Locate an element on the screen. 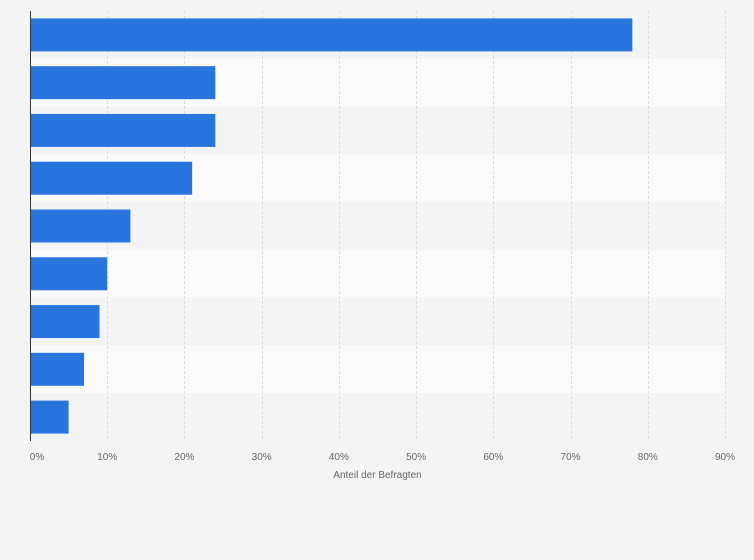 The image size is (754, 560). x-tick-label: 20% is located at coordinates (184, 457).